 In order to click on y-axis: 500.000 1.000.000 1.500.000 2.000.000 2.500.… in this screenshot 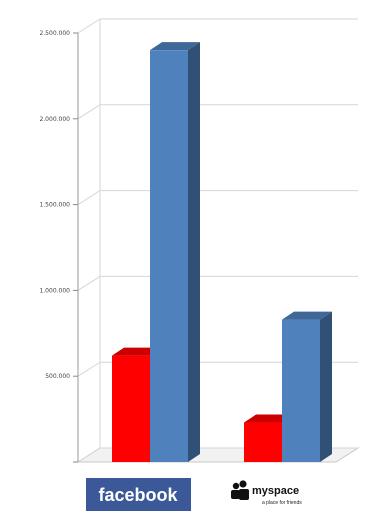, I will do `click(59, 246)`.